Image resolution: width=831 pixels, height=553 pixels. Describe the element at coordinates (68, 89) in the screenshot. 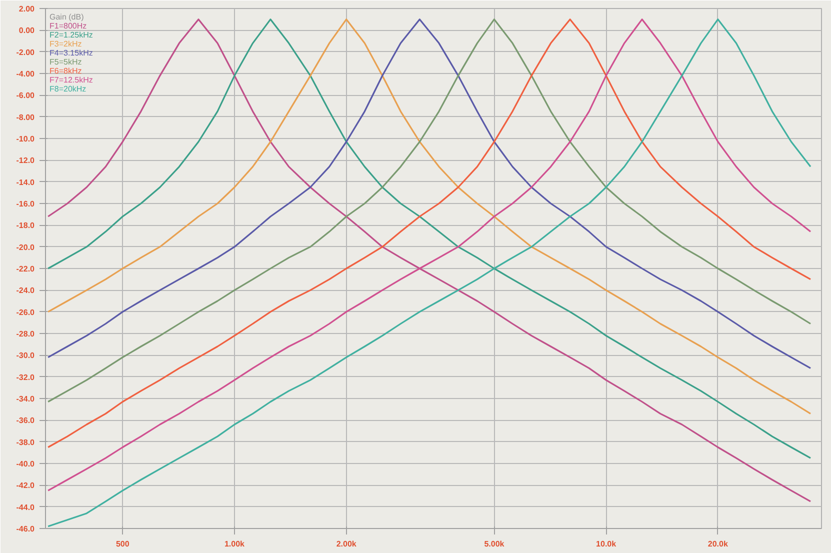

I see `text: F8=20kHz` at that location.